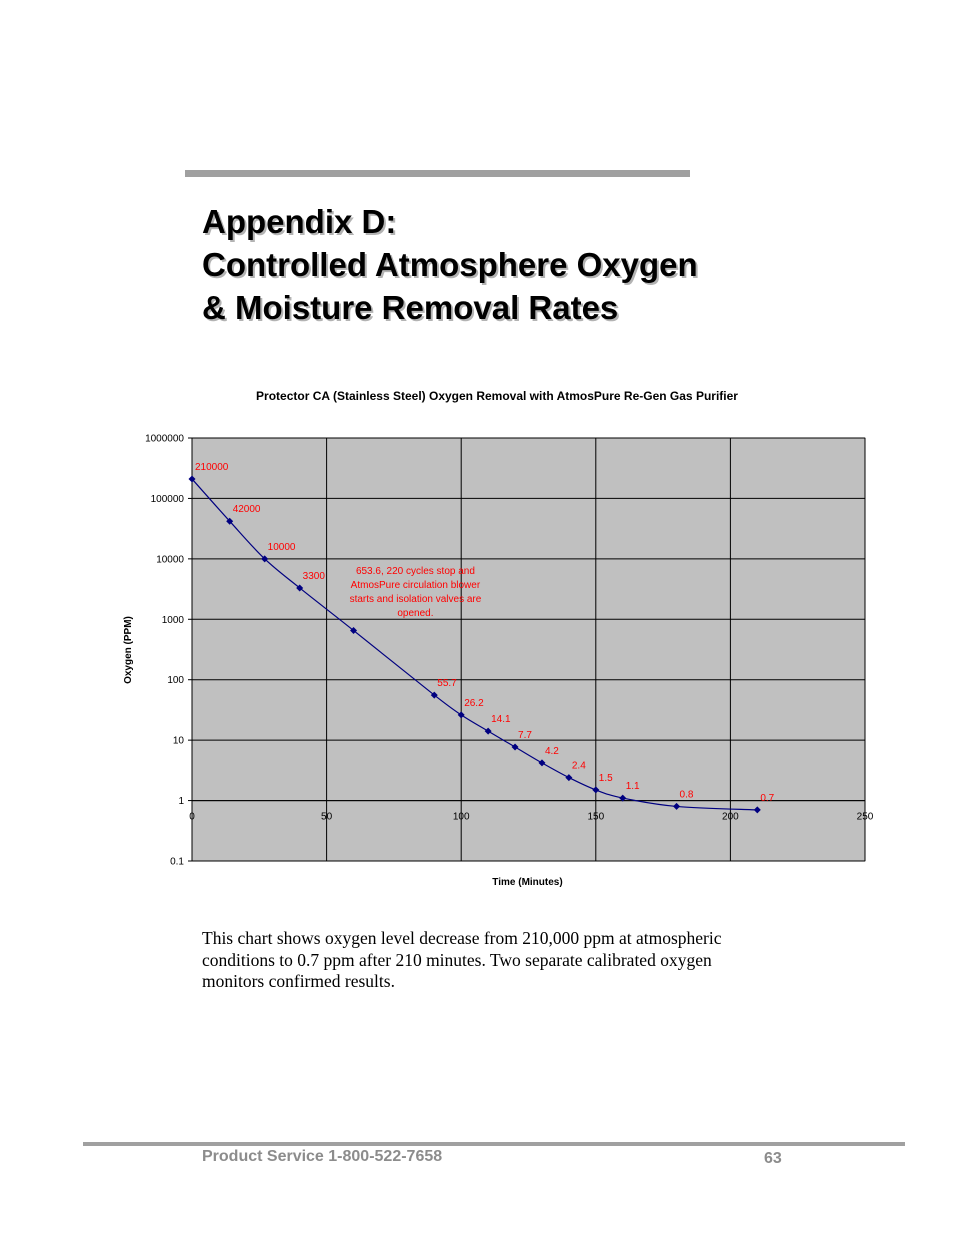 This screenshot has width=954, height=1235. I want to click on data-label: 3300, so click(314, 576).